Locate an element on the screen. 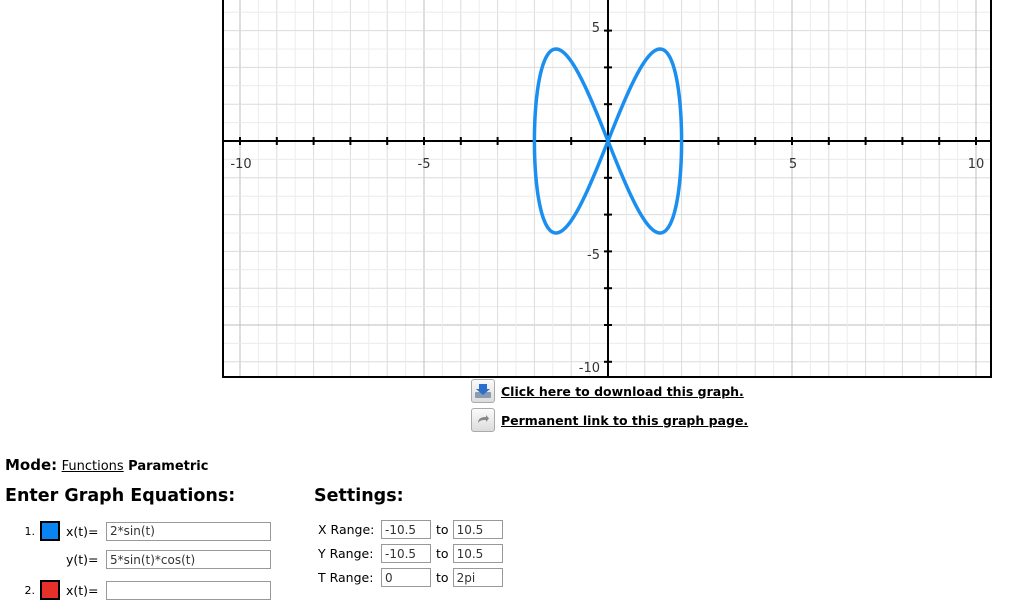 This screenshot has width=1012, height=600. mode-functions-link: Functions is located at coordinates (92, 466).